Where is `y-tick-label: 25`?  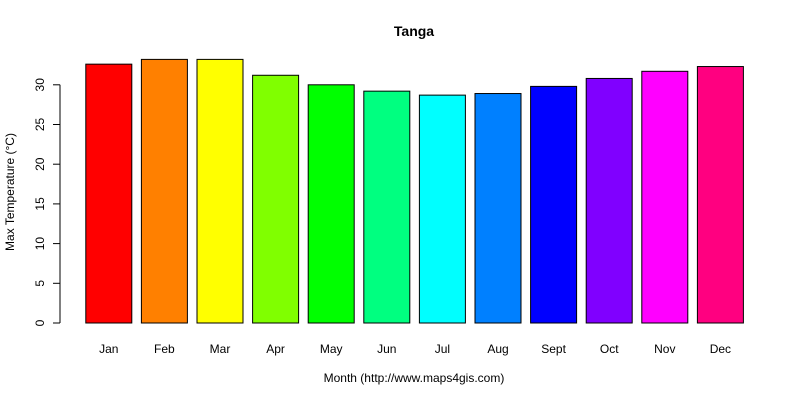 y-tick-label: 25 is located at coordinates (40, 125).